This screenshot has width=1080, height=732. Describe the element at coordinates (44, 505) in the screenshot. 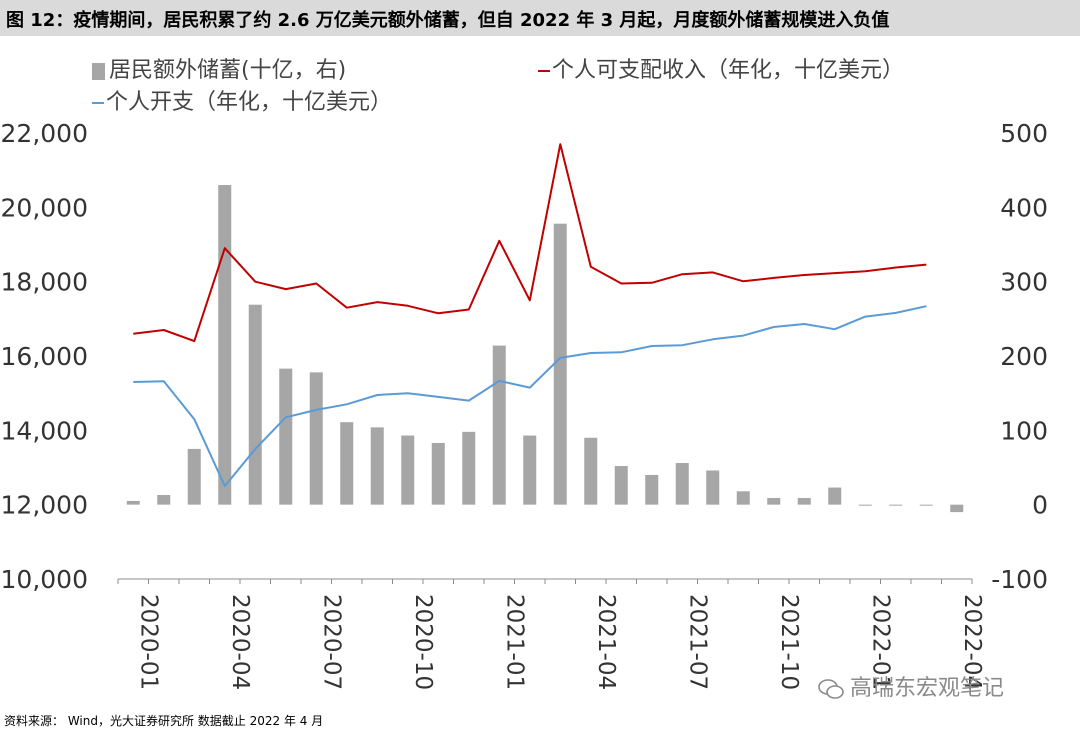

I see `y-left-tick-label: 12,000` at that location.